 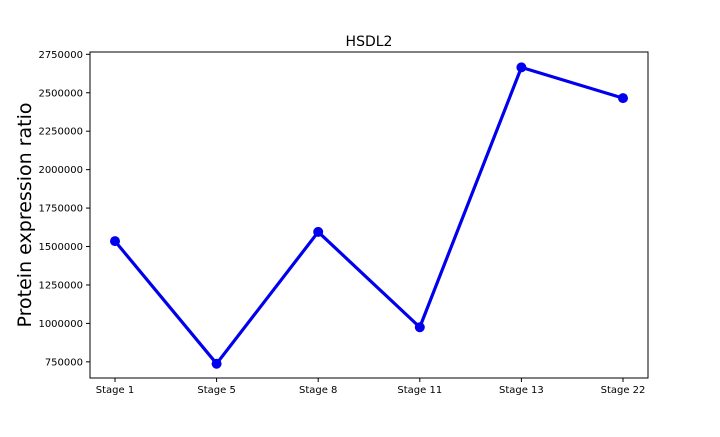 I want to click on y-tick-label: 2500000, so click(x=60, y=93).